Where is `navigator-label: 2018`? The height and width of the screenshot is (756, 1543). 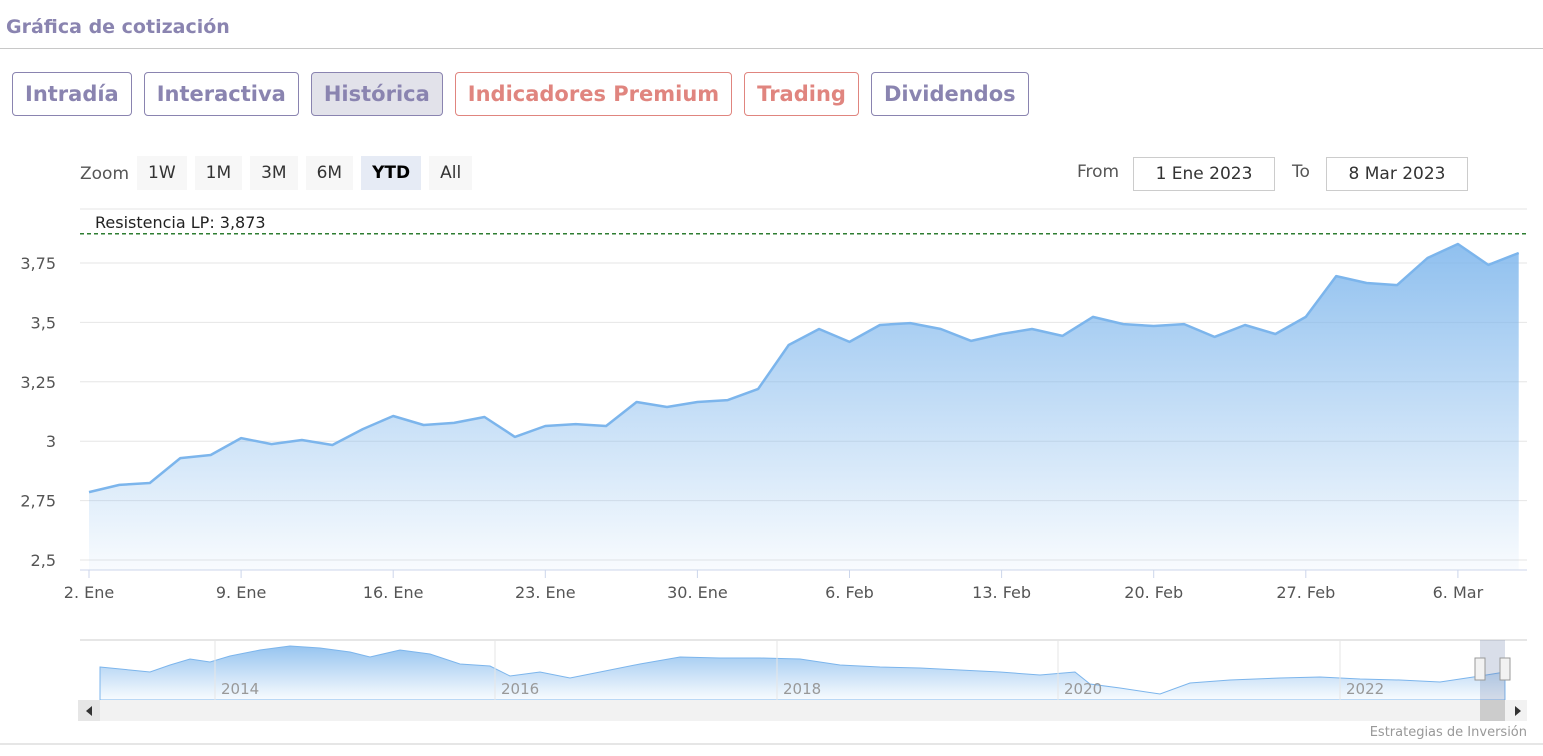 navigator-label: 2018 is located at coordinates (802, 689).